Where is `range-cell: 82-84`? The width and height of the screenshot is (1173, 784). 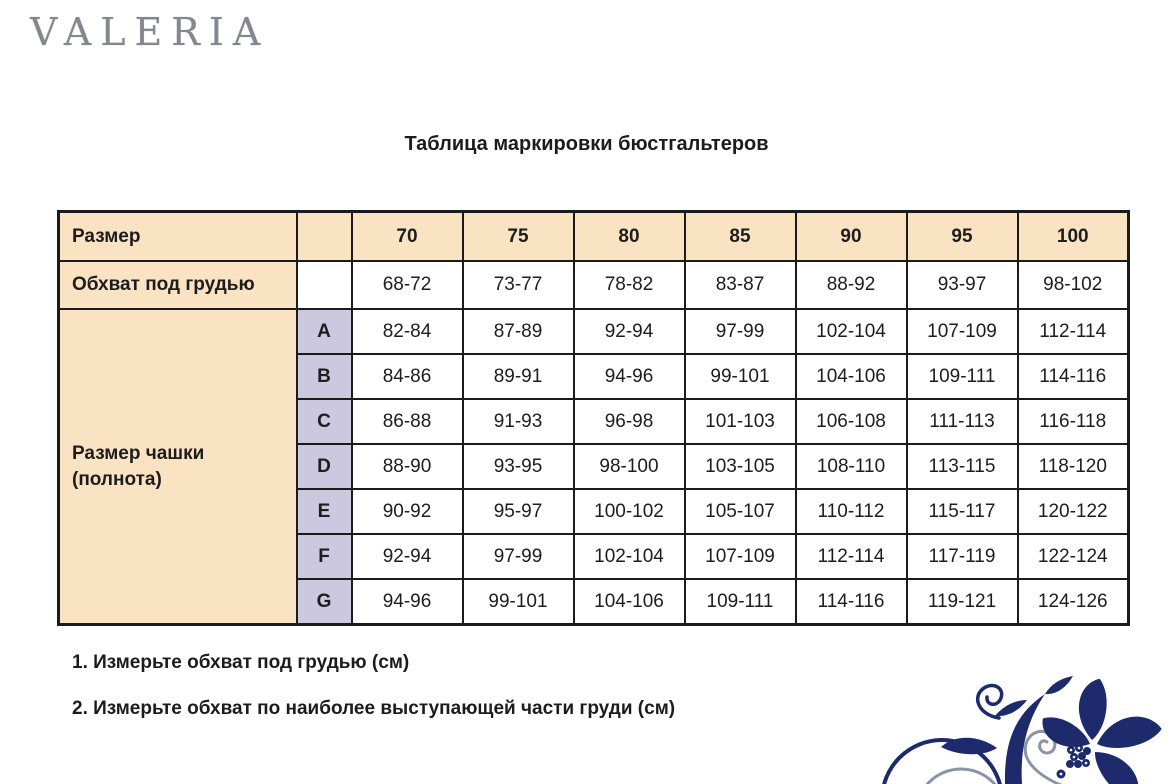 range-cell: 82-84 is located at coordinates (407, 331).